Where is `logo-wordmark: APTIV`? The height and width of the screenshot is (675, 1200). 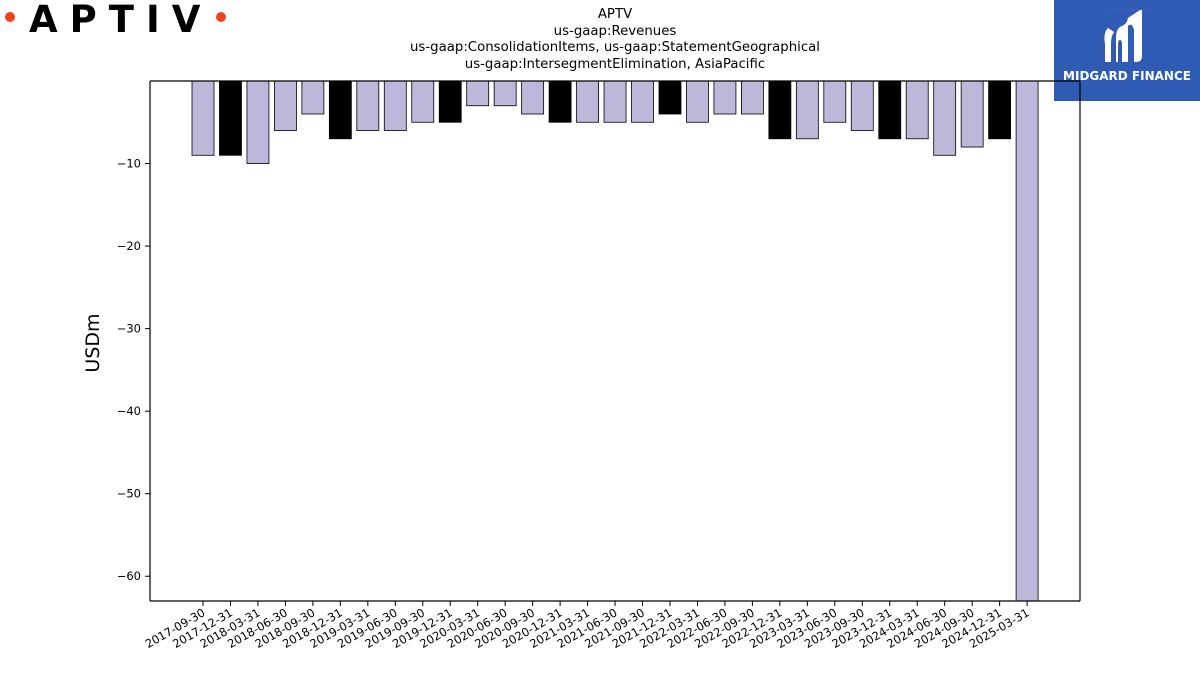
logo-wordmark: APTIV is located at coordinates (121, 20).